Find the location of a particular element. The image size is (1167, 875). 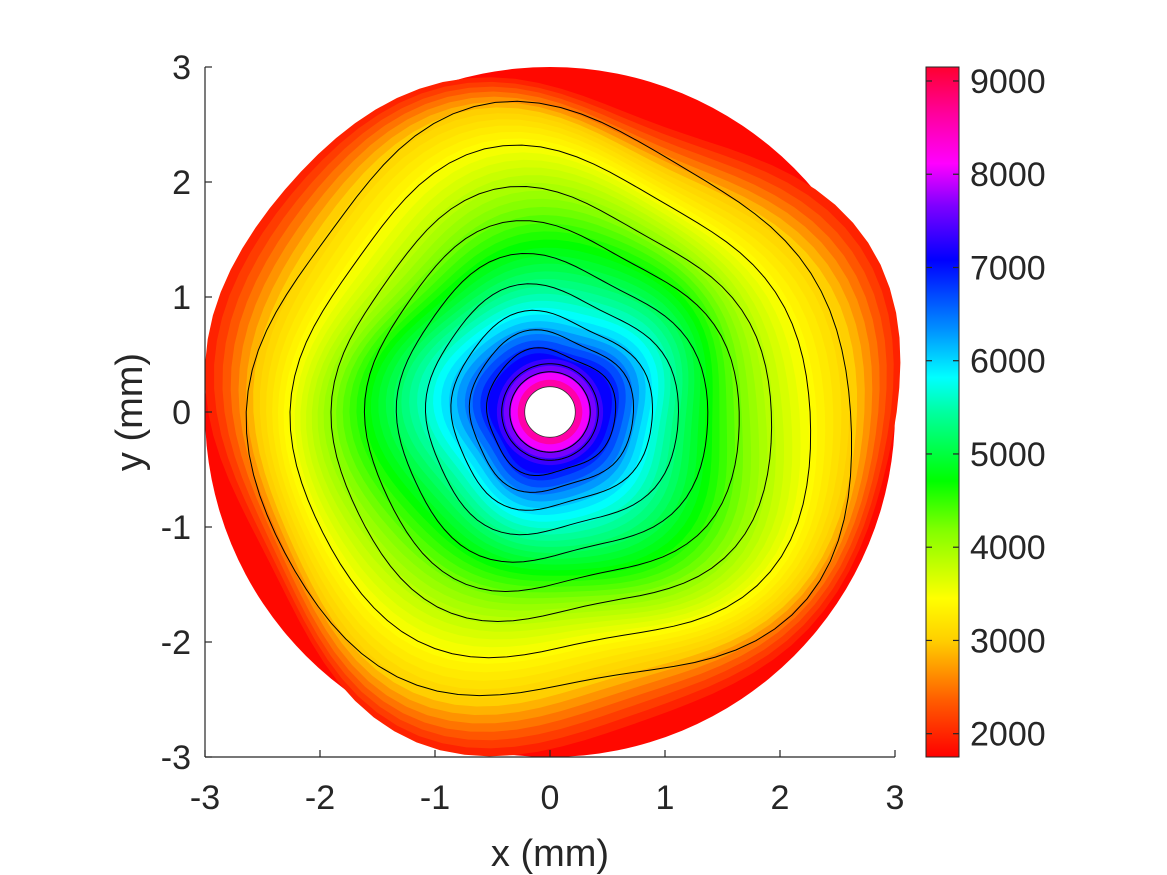

y-tick-label: 1 is located at coordinates (181, 298).